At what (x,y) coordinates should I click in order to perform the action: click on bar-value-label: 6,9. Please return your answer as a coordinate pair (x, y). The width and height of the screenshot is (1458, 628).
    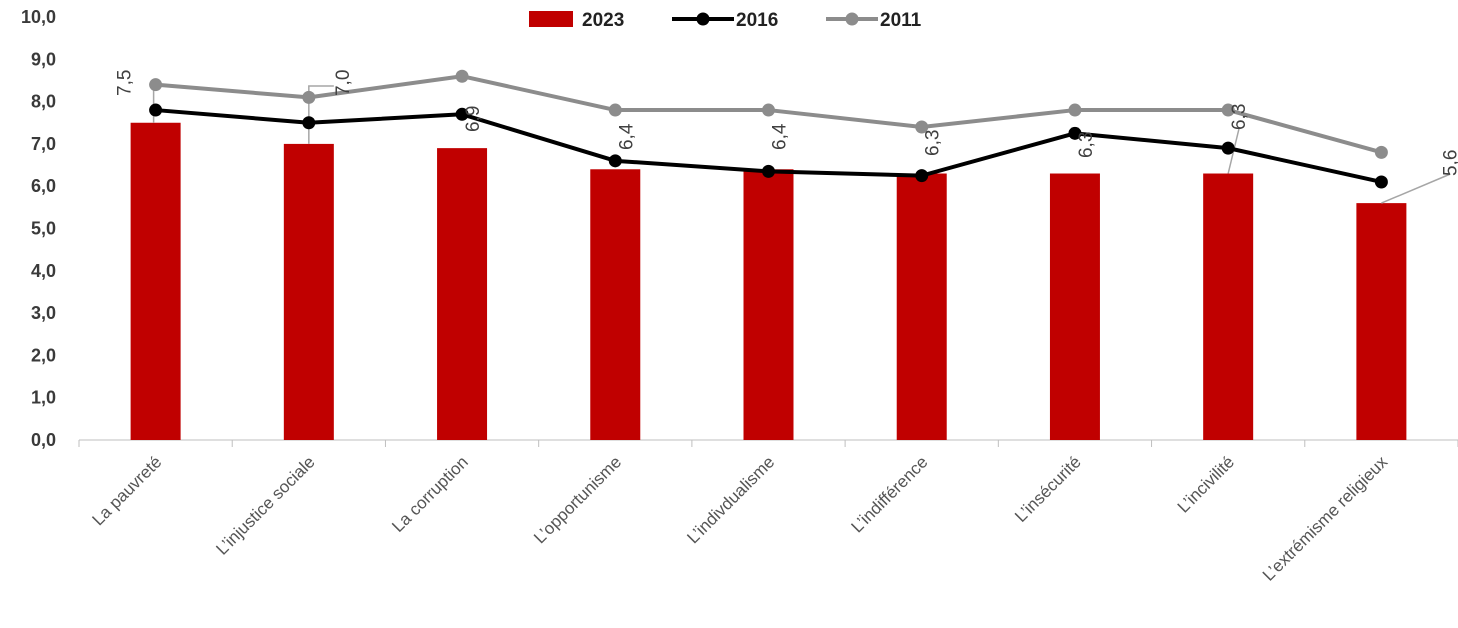
    Looking at the image, I should click on (473, 119).